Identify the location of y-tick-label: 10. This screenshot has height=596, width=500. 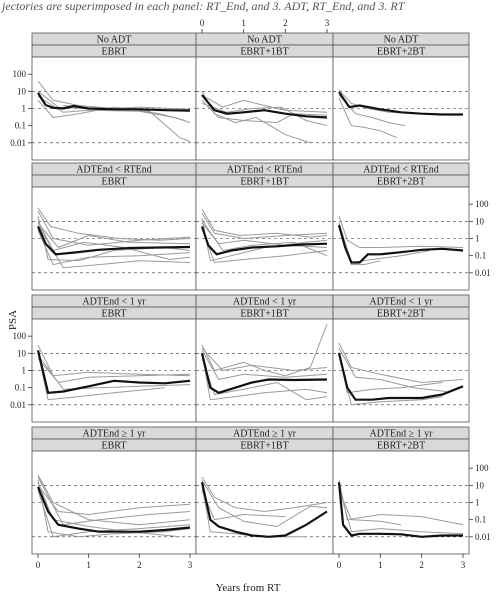
(22, 91).